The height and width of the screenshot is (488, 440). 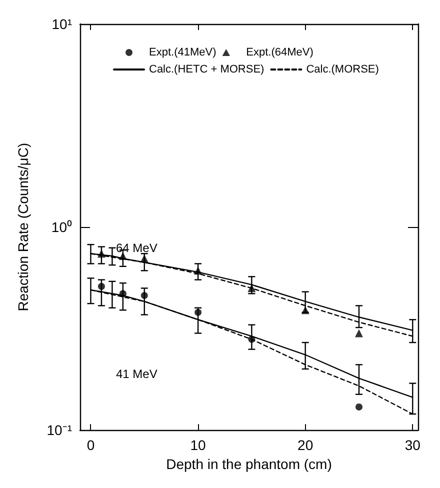 What do you see at coordinates (342, 70) in the screenshot?
I see `legend-label: Calc.(MORSE)` at bounding box center [342, 70].